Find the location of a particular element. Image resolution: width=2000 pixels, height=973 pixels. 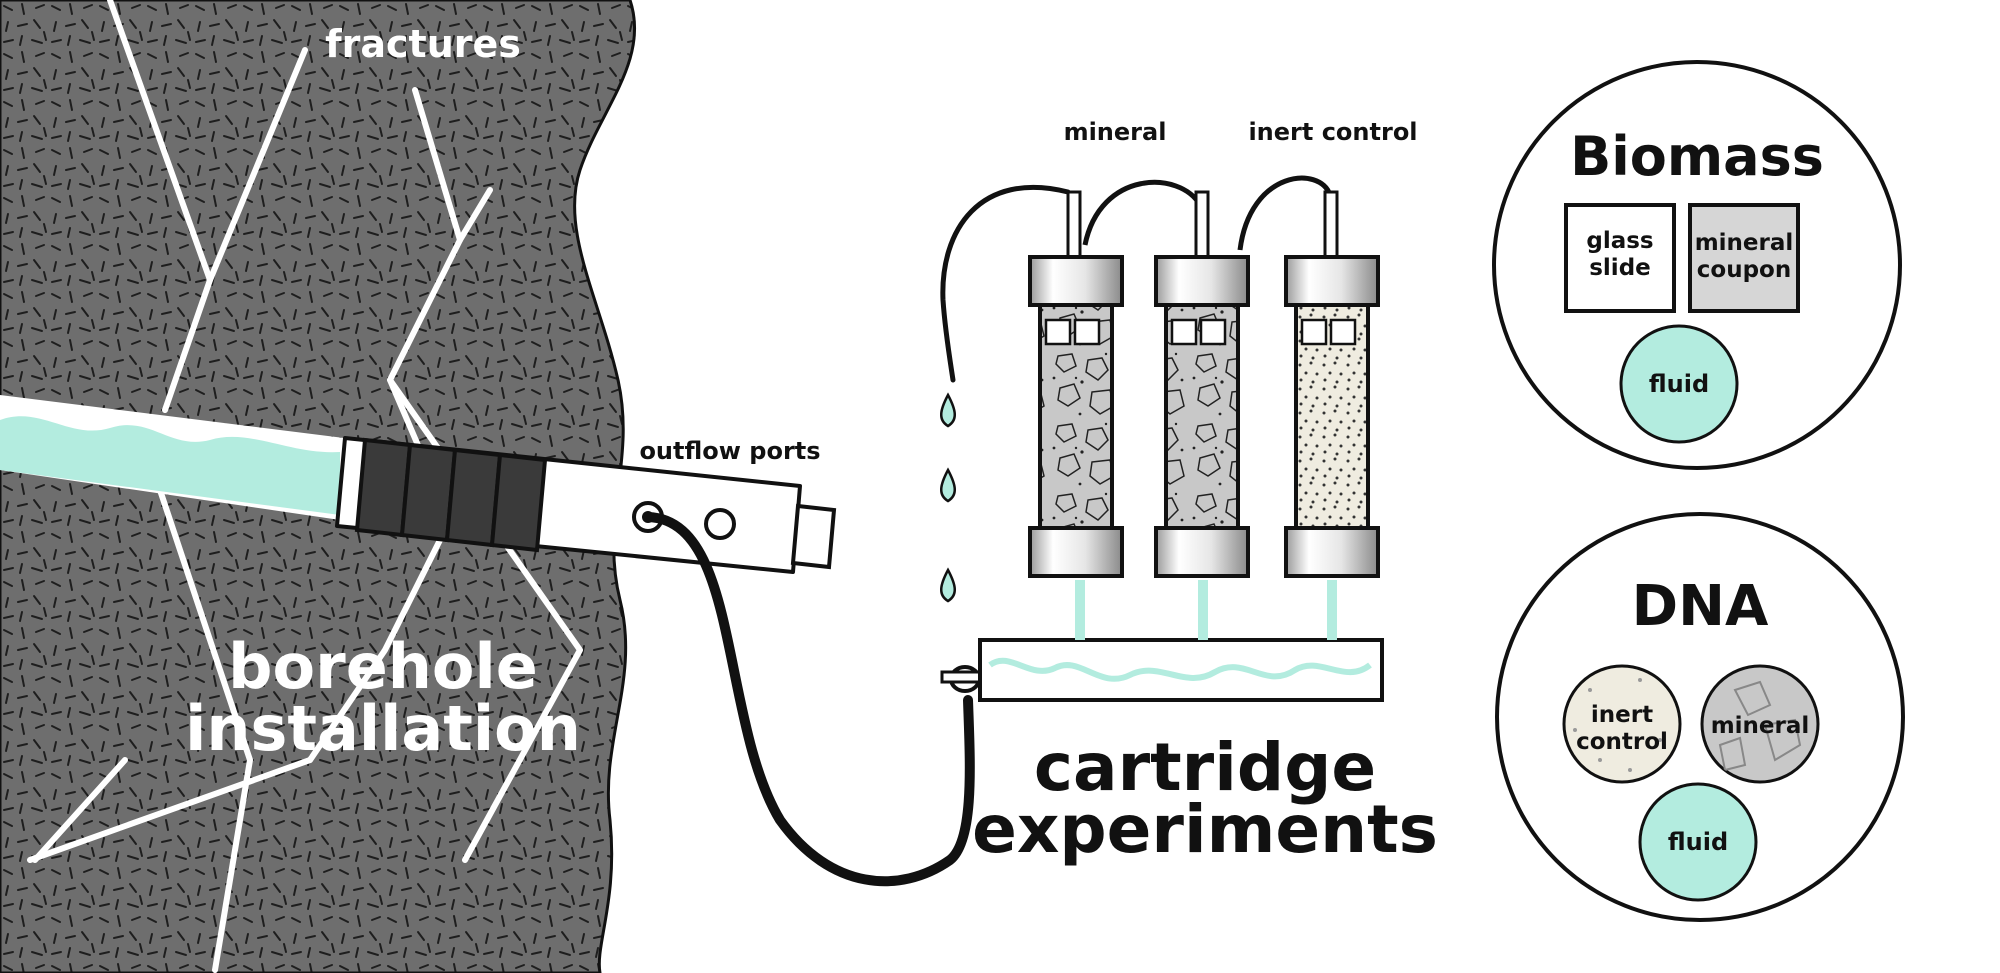

glass-slide-label-line1: glass is located at coordinates (1619, 241).